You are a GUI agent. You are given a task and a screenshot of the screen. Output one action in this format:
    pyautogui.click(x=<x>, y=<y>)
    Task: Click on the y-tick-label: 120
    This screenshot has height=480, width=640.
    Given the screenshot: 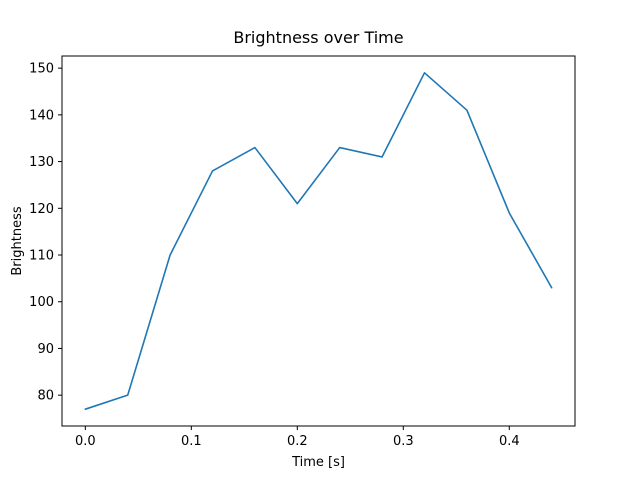 What is the action you would take?
    pyautogui.click(x=41, y=209)
    